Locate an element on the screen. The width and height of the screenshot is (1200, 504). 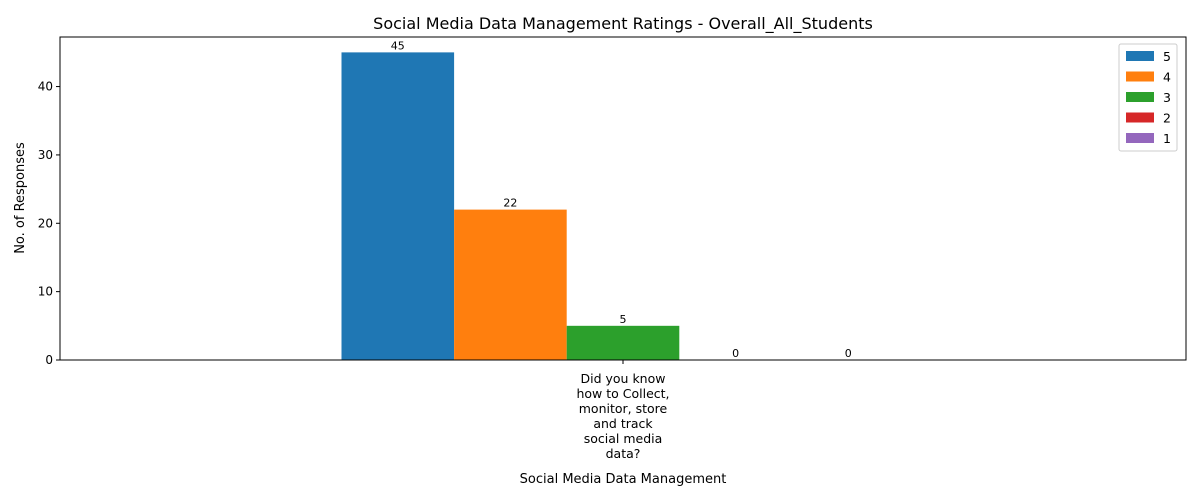
legend-label: 3 is located at coordinates (1167, 97).